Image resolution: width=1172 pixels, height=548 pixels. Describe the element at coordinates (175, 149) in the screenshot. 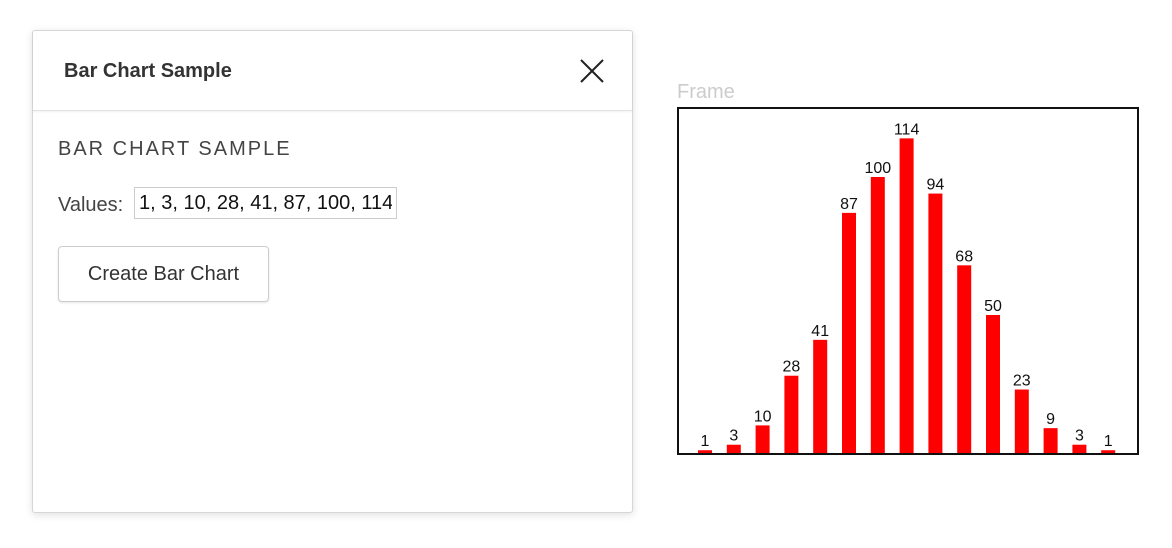

I see `section-heading: BAR CHART SAMPLE` at that location.